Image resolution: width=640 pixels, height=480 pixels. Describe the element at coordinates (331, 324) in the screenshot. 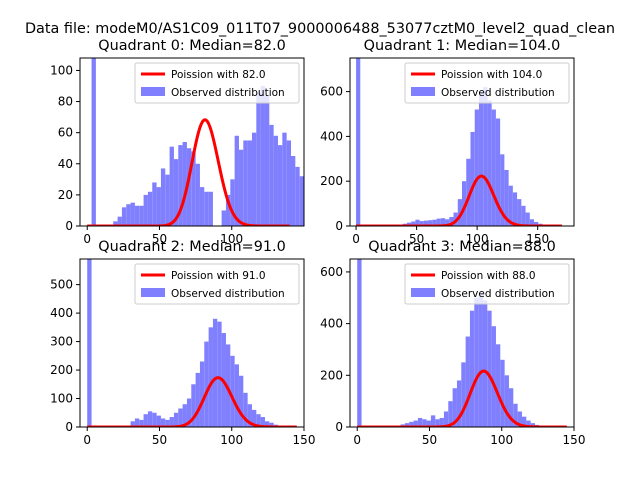

I see `y-tick-label: 400` at that location.